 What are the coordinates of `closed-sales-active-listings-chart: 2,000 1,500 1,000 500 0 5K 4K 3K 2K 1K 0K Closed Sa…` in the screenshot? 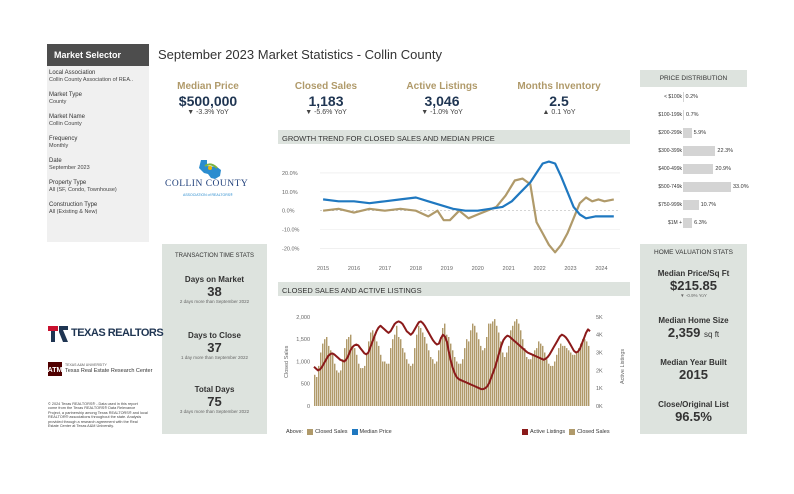 It's located at (455, 362).